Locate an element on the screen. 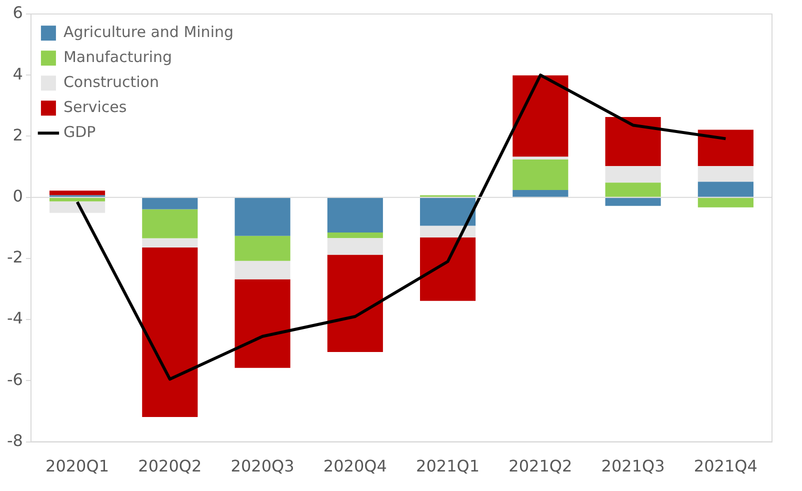  y-tick-label: 0 is located at coordinates (17, 196).